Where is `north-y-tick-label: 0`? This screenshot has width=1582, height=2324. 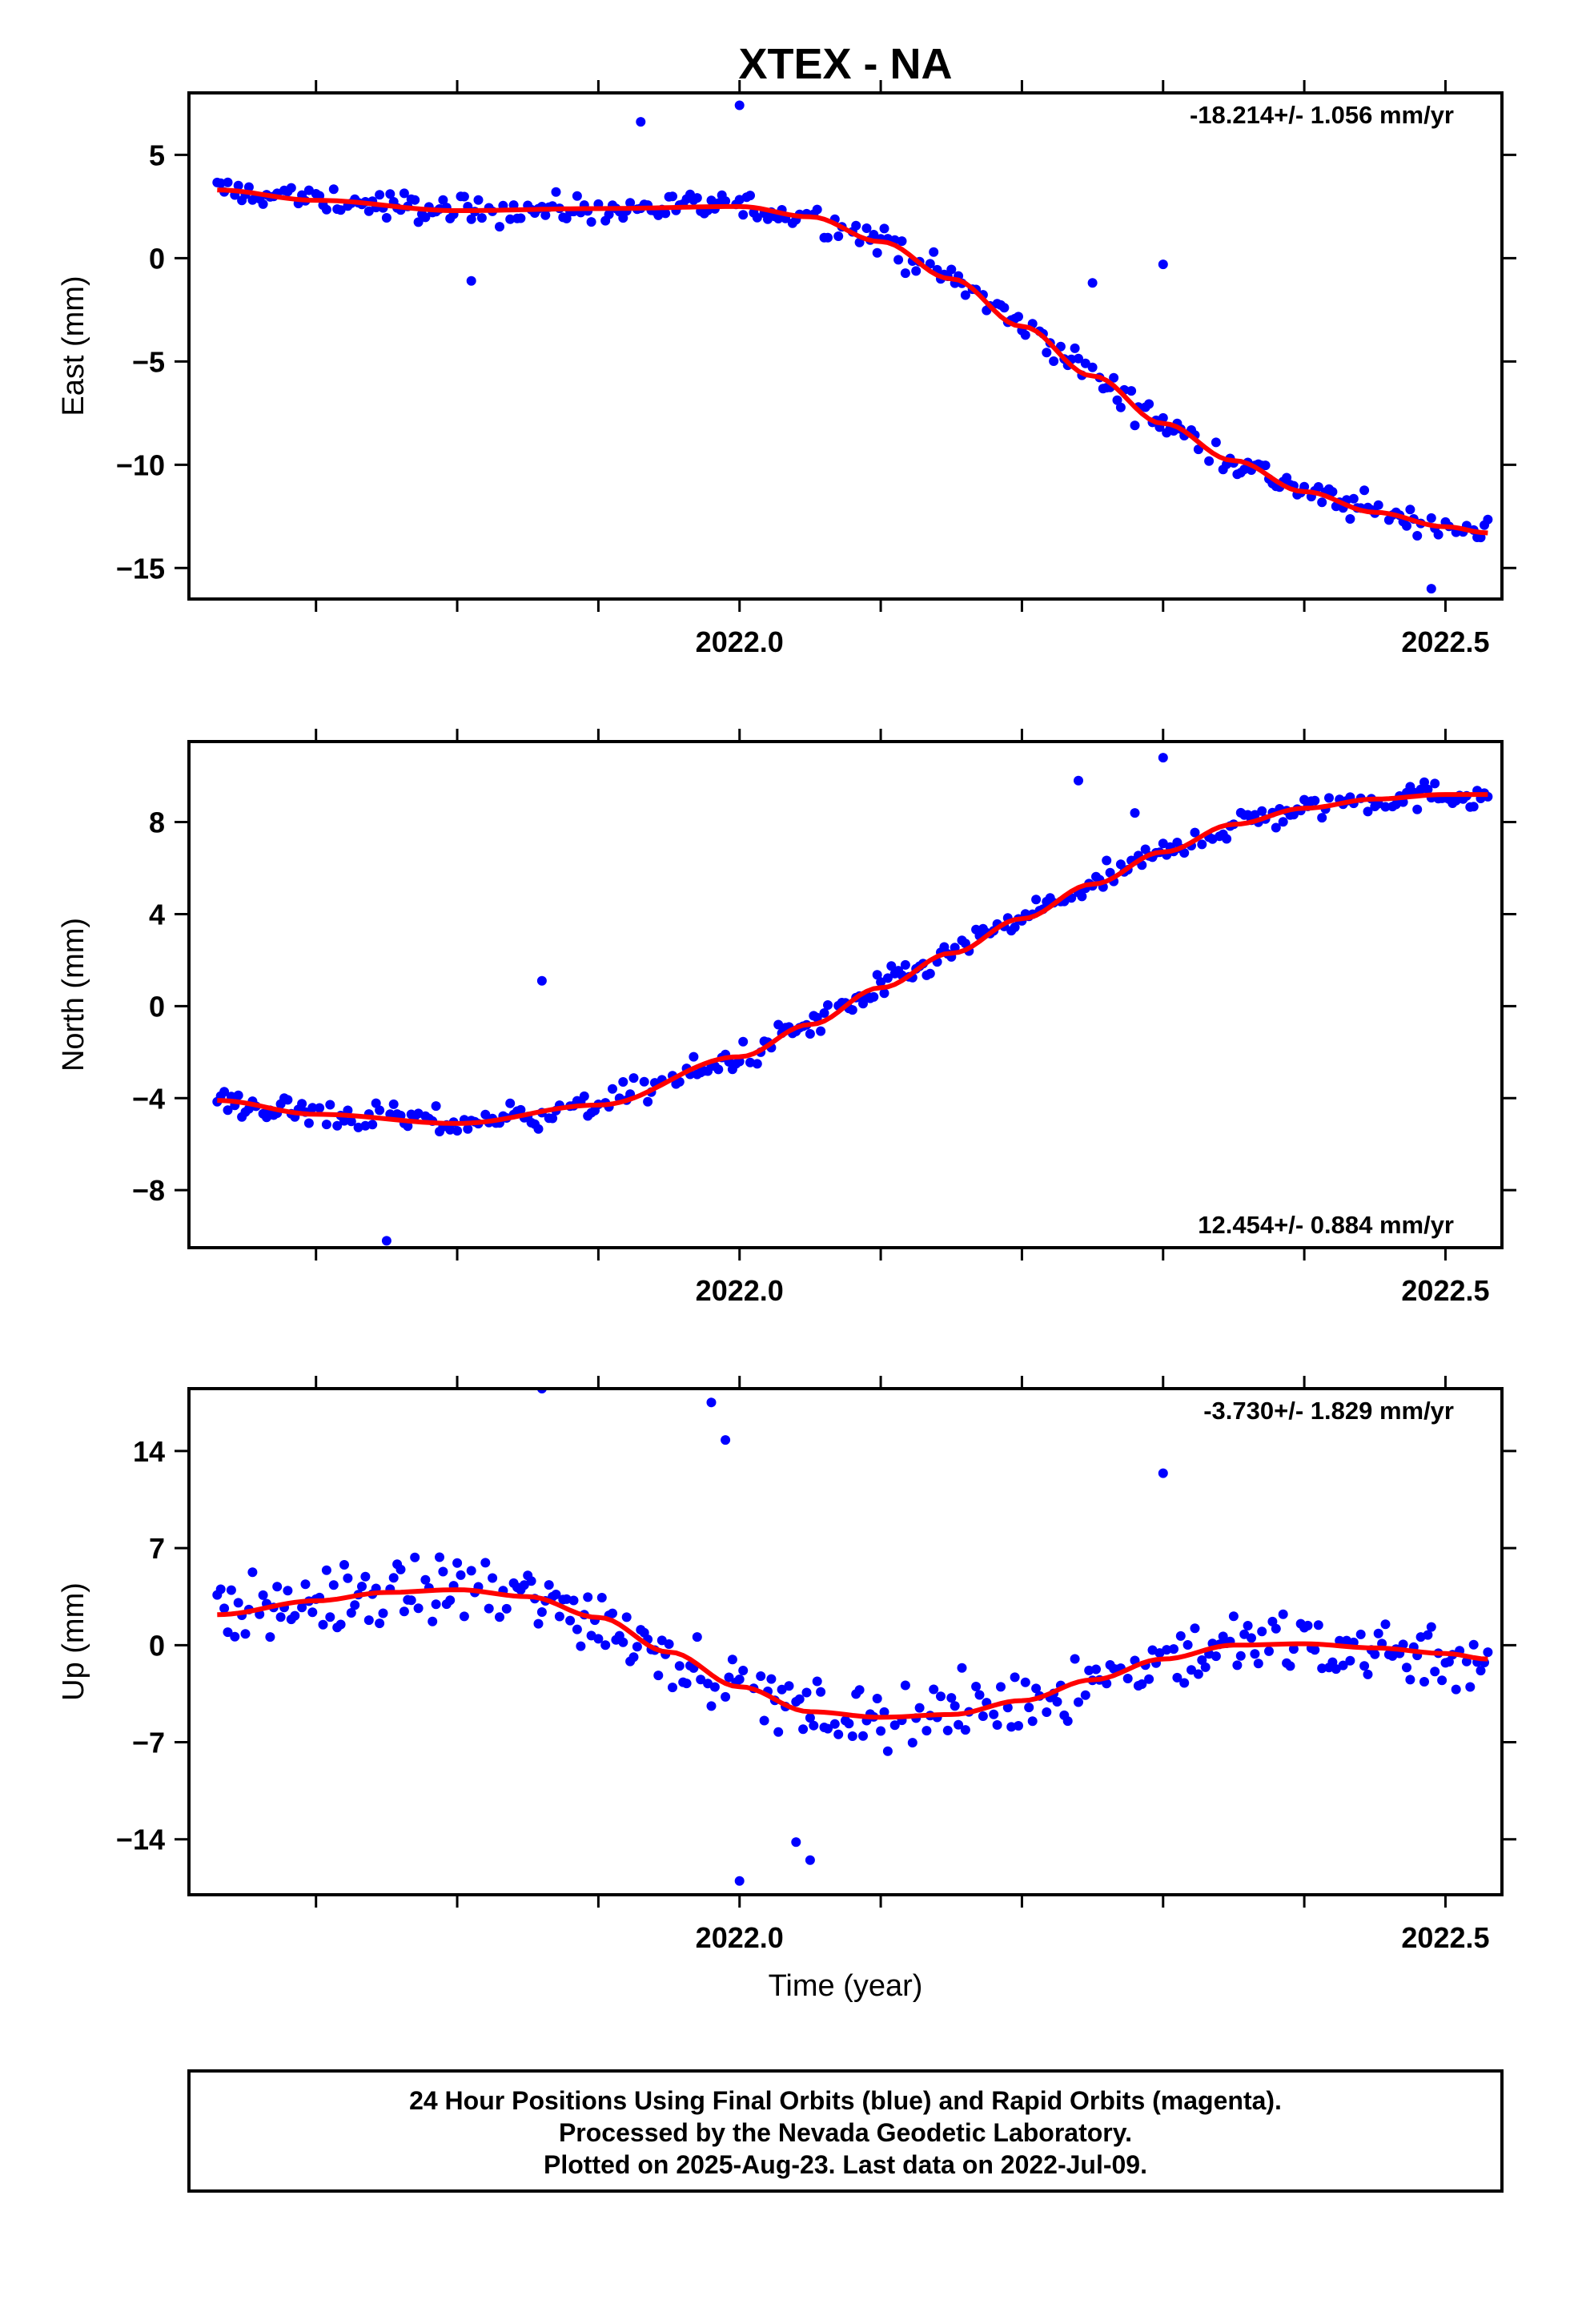 north-y-tick-label: 0 is located at coordinates (157, 1006).